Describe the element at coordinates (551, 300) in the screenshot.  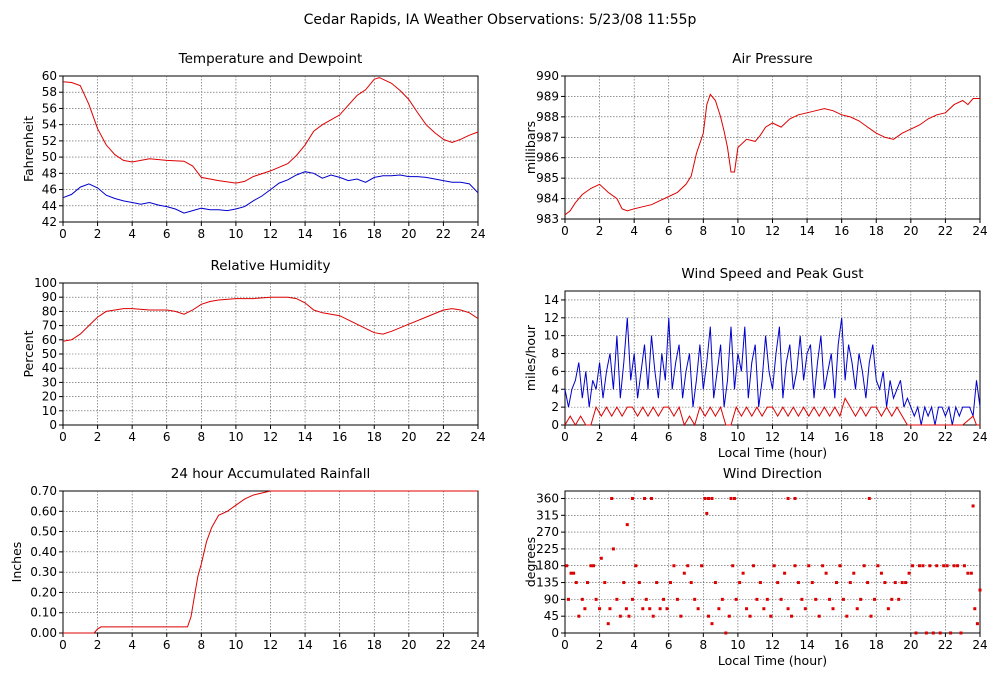
I see `wind-ytick-label: 14` at that location.